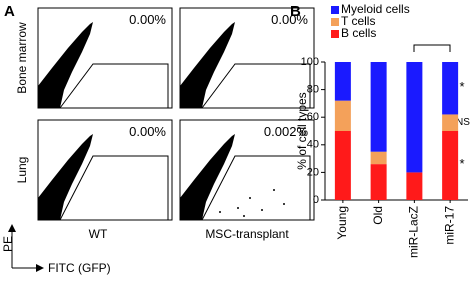  I want to click on y-tick-label: 60, so click(313, 117).